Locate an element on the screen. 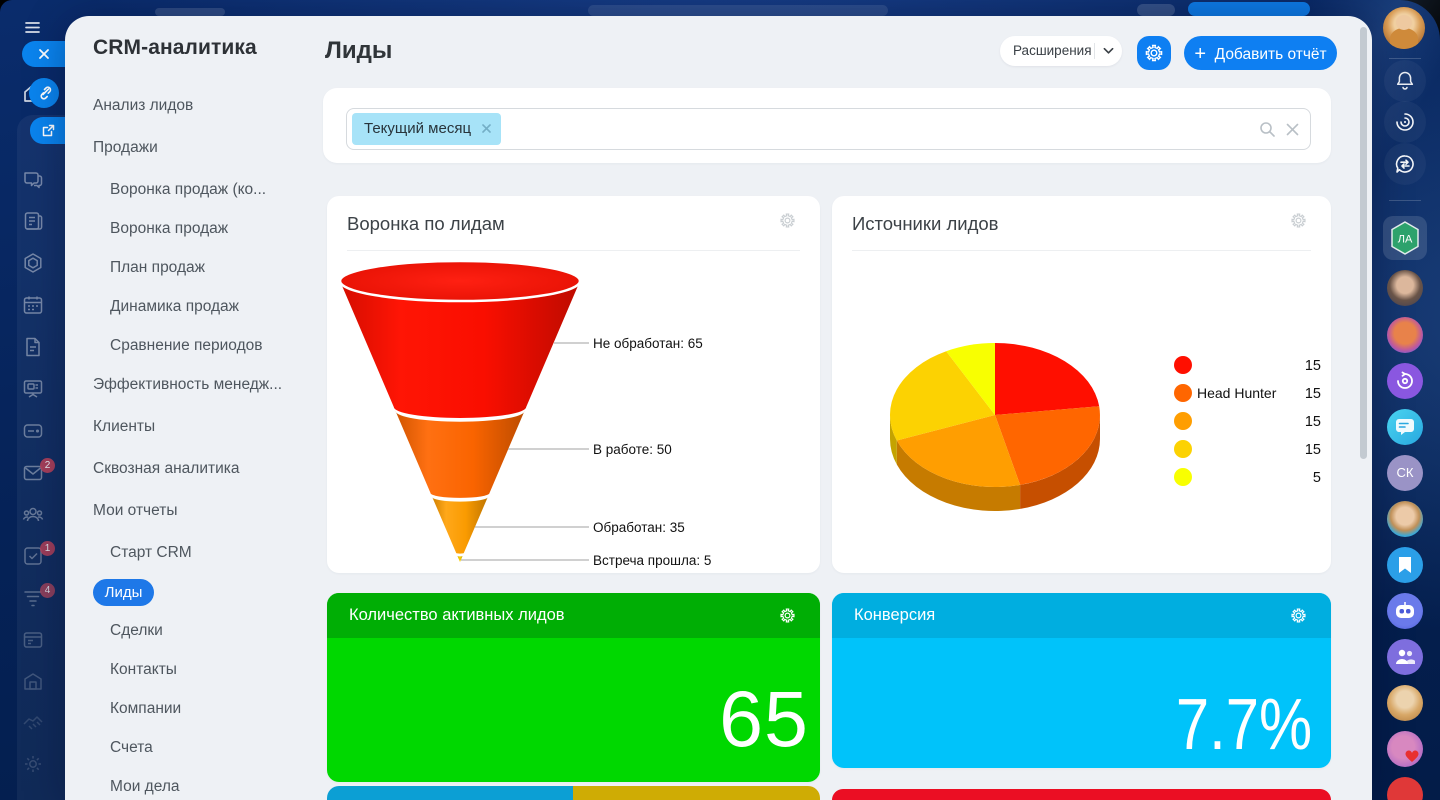 The height and width of the screenshot is (800, 1440). svg-text: Не обработан: 65 is located at coordinates (648, 343).